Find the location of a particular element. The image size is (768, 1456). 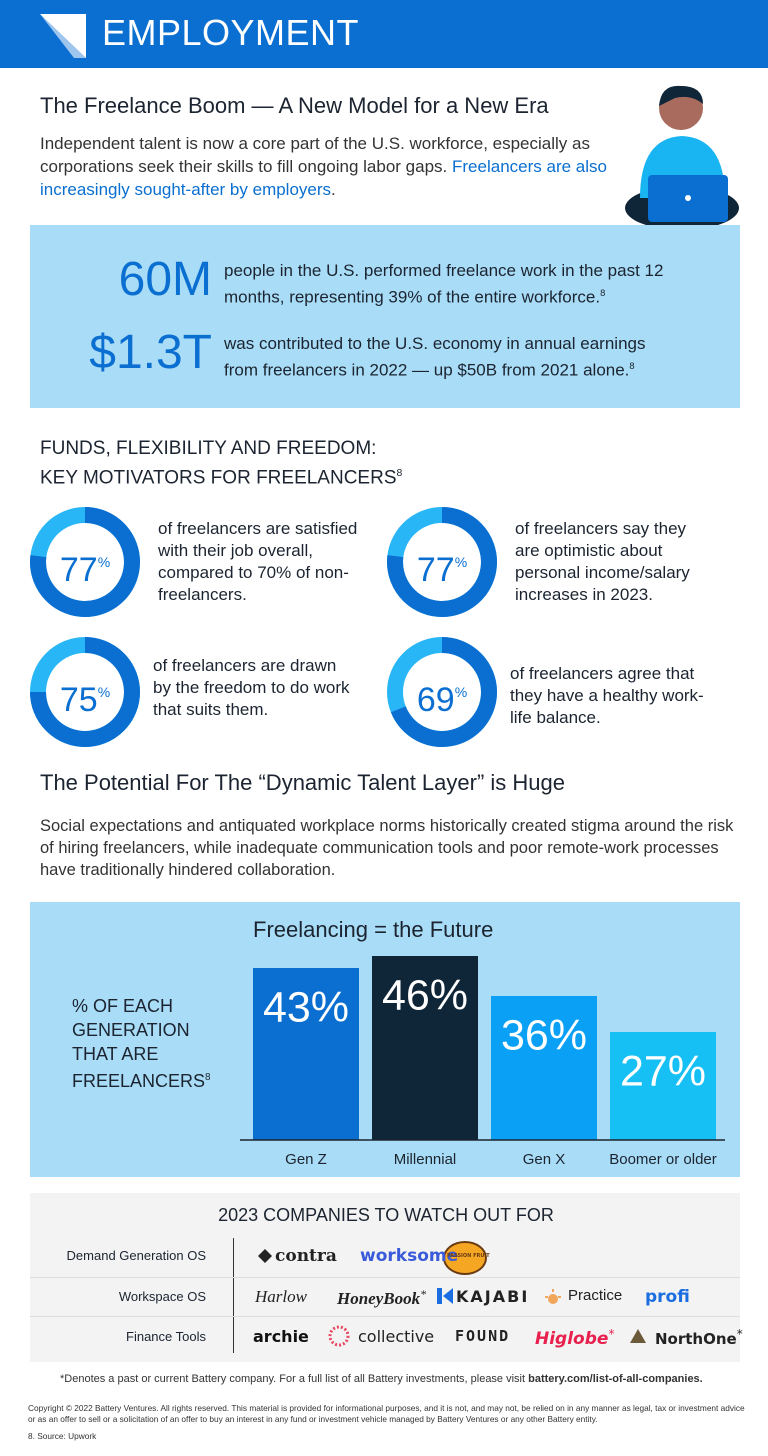

x-tick-label: Gen X is located at coordinates (544, 1159).